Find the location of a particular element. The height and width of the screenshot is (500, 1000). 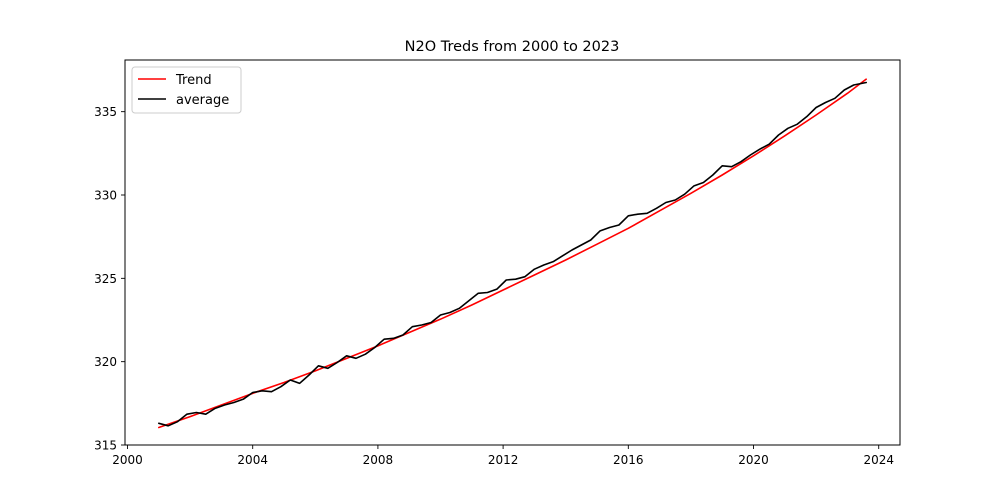

y-tick-label: 325 is located at coordinates (105, 279).